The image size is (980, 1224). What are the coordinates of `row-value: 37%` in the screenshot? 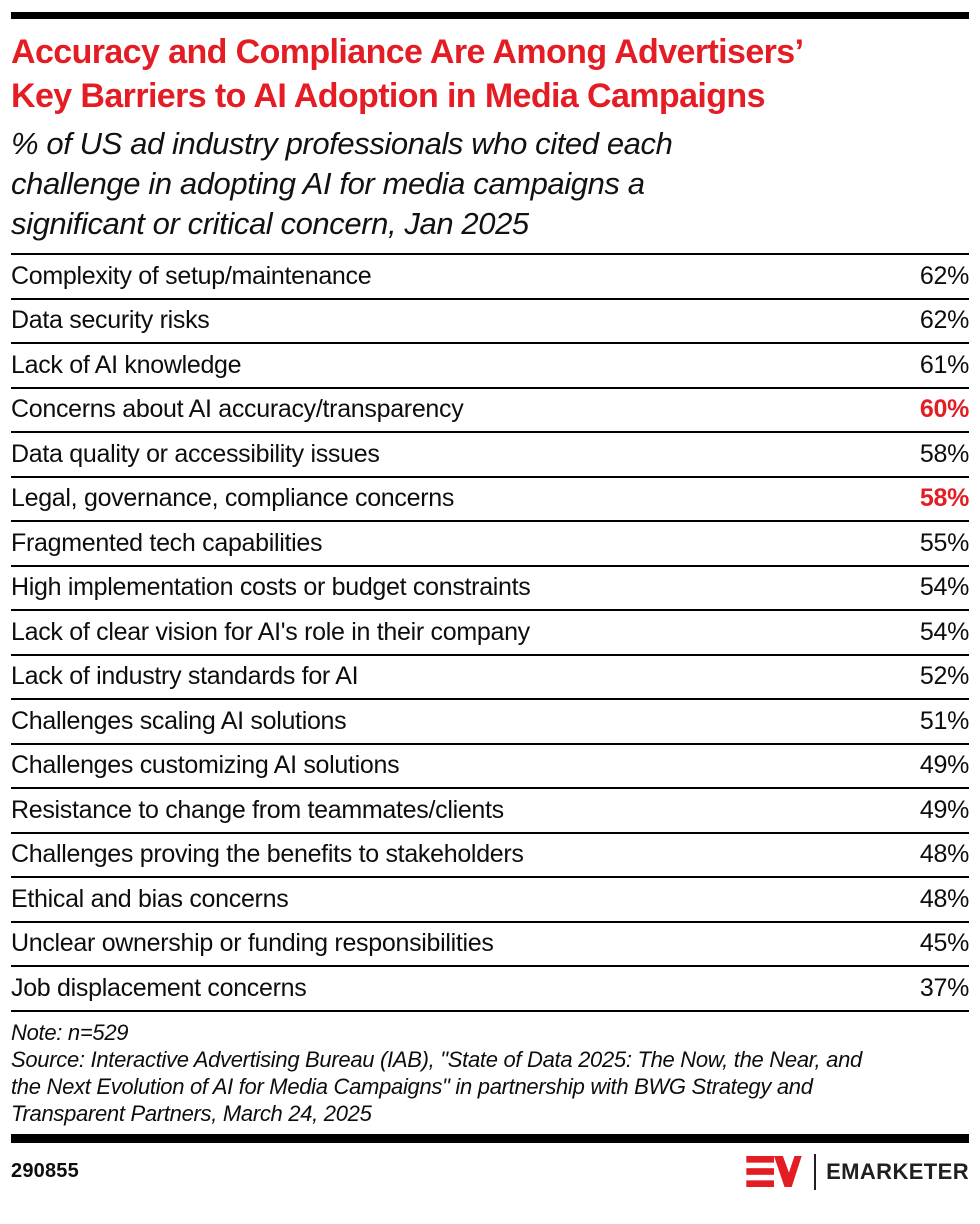 It's located at (944, 987).